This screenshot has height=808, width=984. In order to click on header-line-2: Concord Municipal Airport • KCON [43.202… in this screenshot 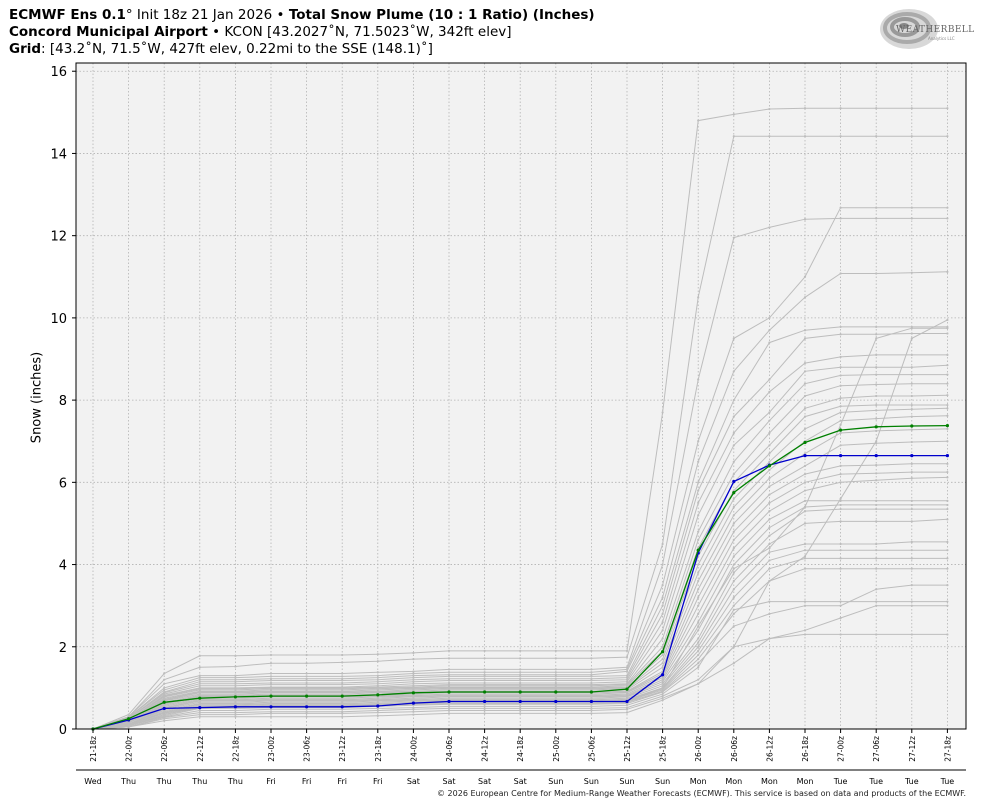, I will do `click(260, 32)`.